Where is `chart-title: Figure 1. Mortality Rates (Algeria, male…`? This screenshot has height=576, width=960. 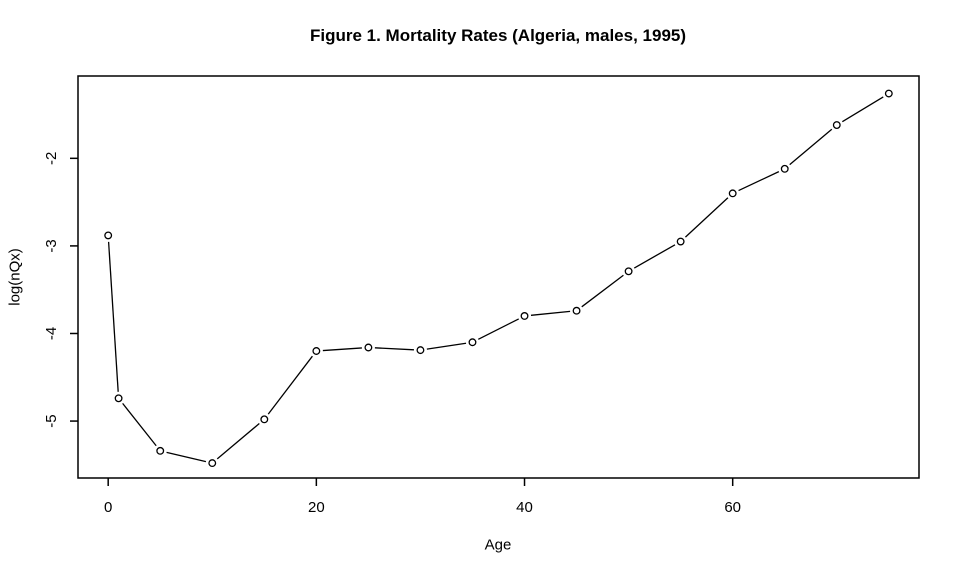 chart-title: Figure 1. Mortality Rates (Algeria, male… is located at coordinates (498, 35).